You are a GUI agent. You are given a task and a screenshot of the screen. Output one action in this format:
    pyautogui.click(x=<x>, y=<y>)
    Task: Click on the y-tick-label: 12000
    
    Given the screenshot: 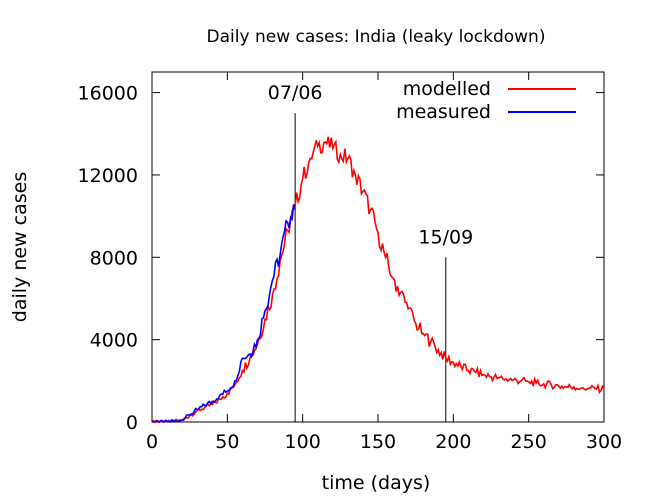 What is the action you would take?
    pyautogui.click(x=108, y=176)
    